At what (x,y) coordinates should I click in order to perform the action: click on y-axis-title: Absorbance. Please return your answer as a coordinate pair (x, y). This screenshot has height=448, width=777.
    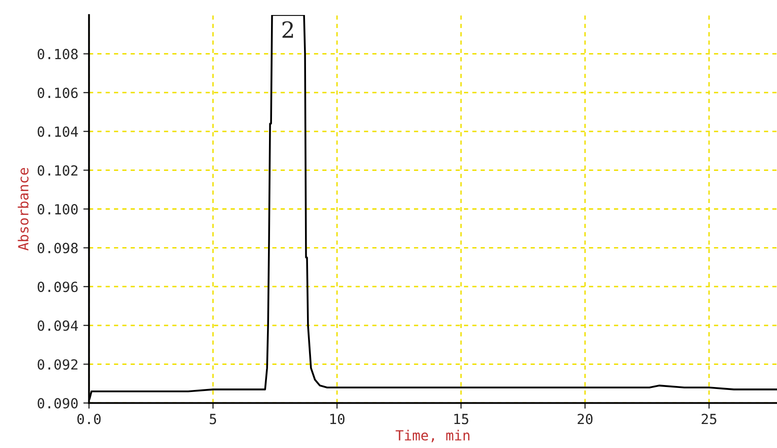
    Looking at the image, I should click on (23, 209).